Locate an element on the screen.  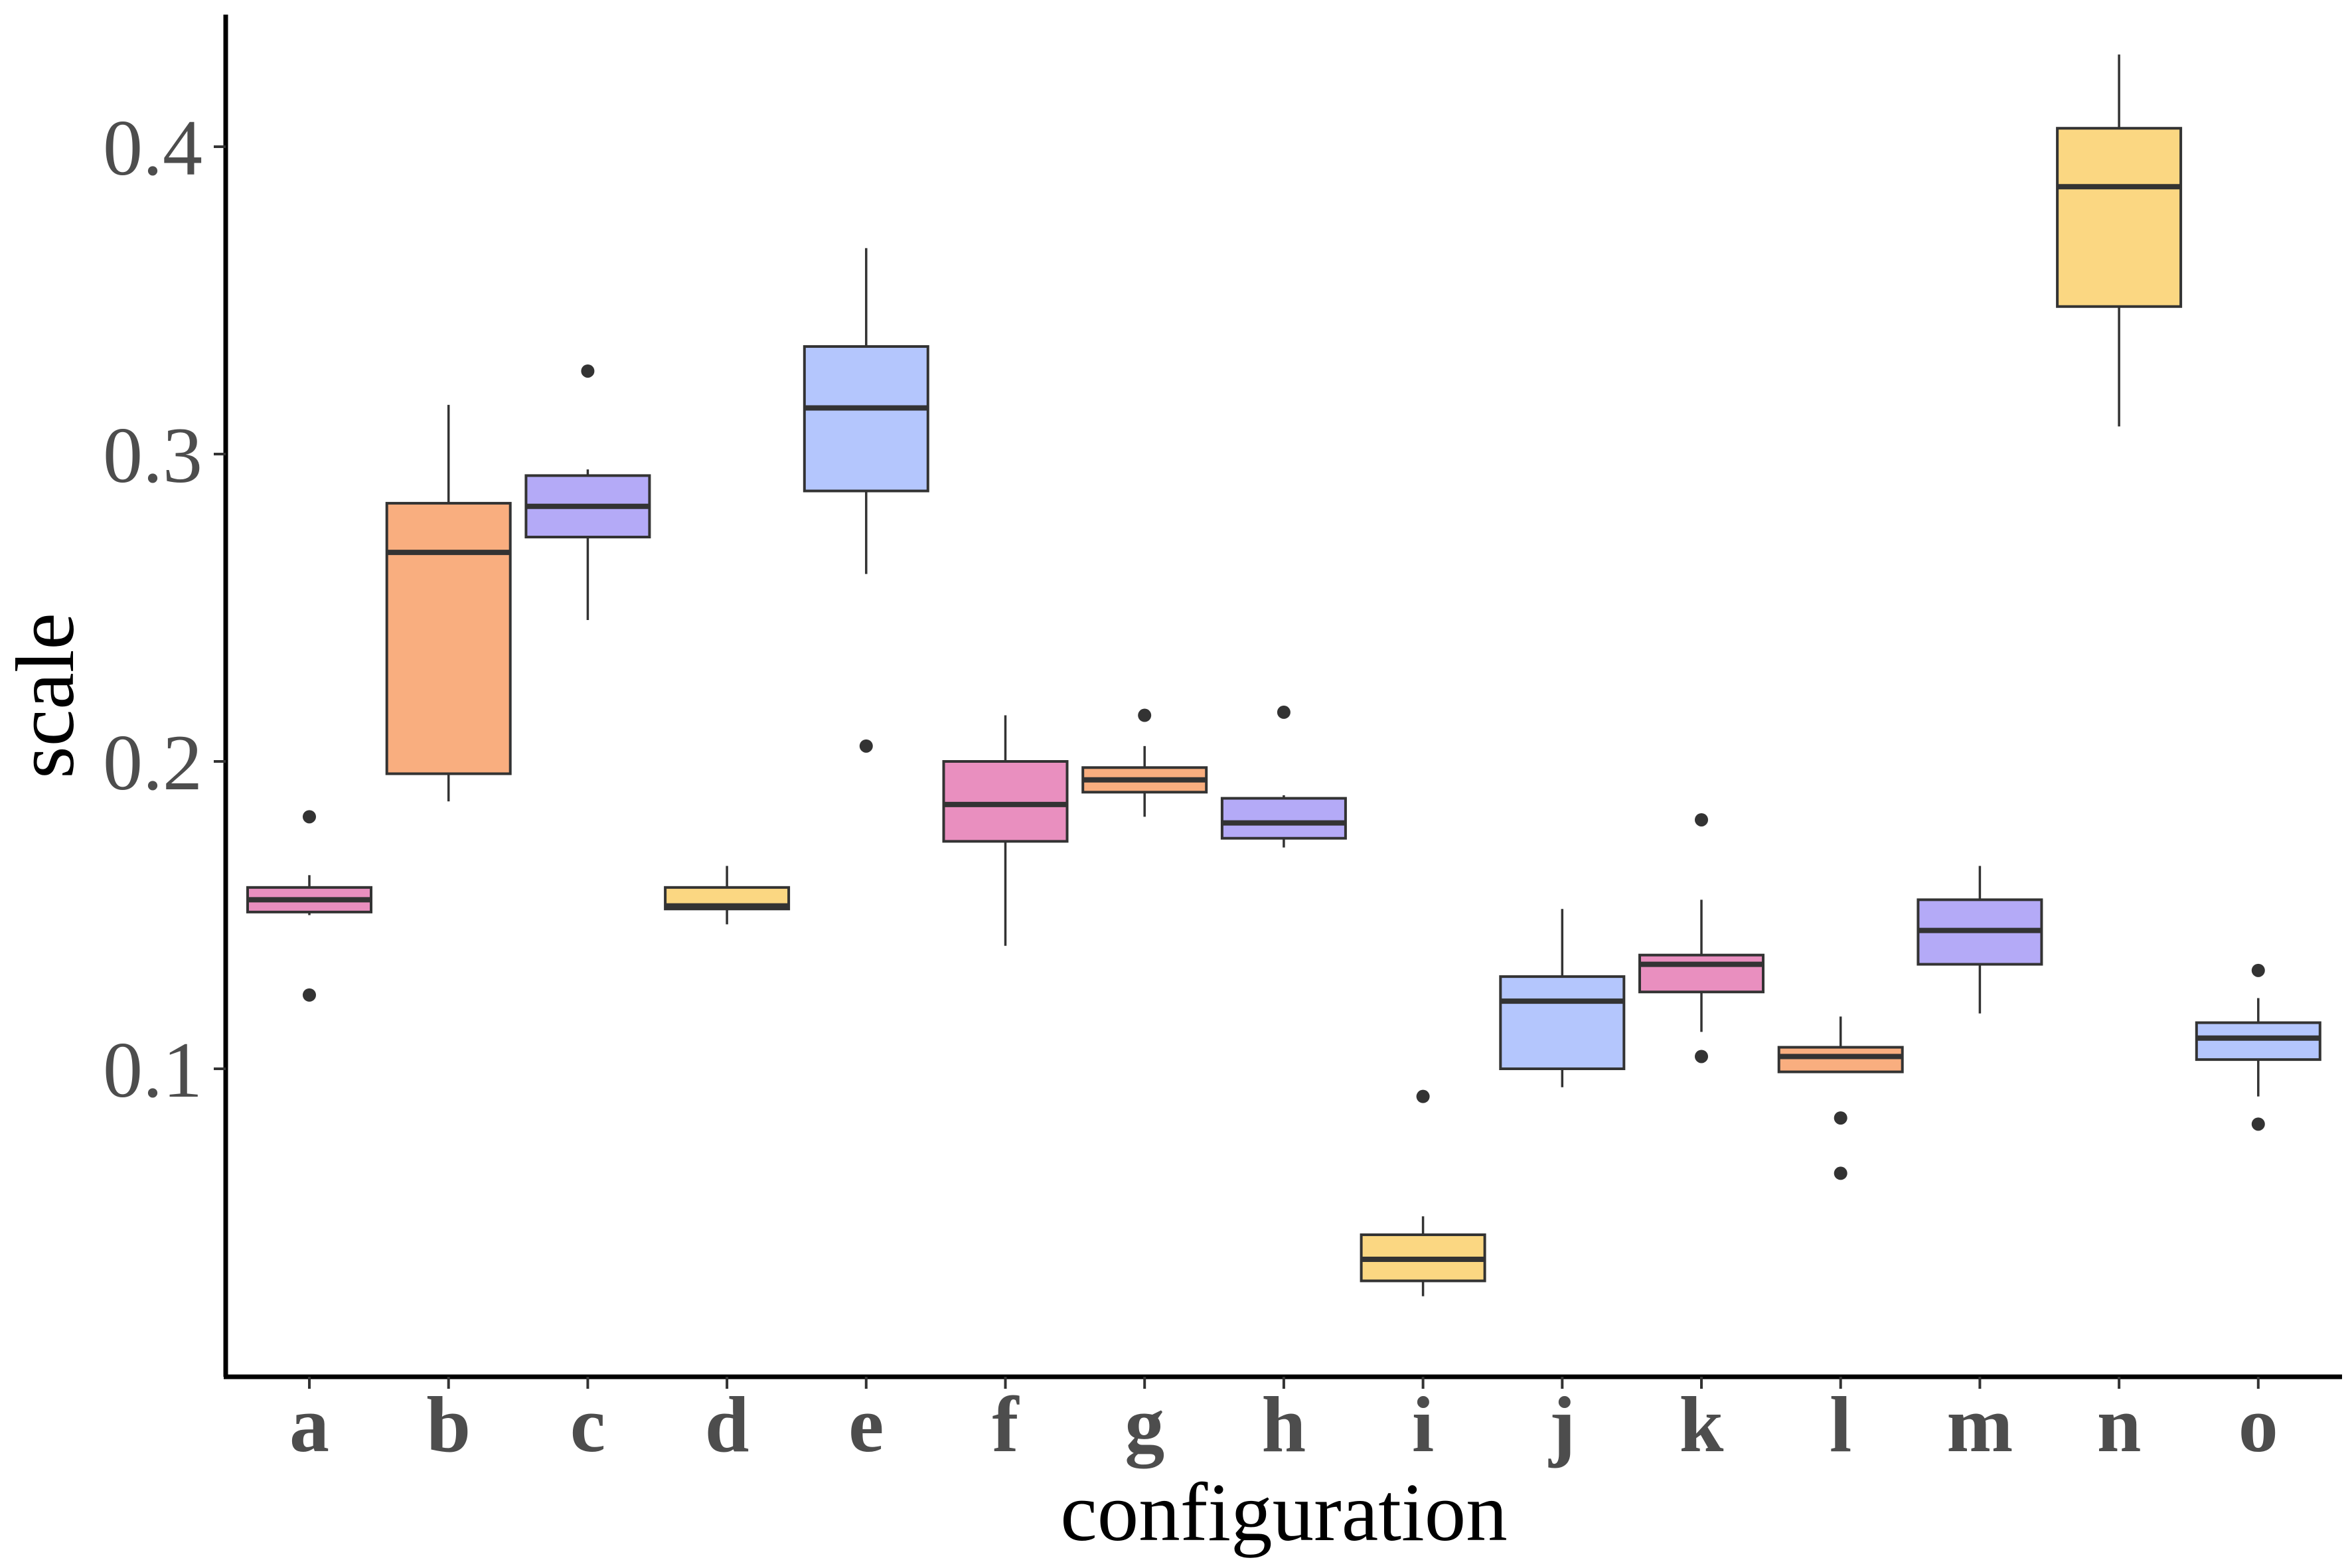
x-tick-label: o is located at coordinates (2258, 1424).